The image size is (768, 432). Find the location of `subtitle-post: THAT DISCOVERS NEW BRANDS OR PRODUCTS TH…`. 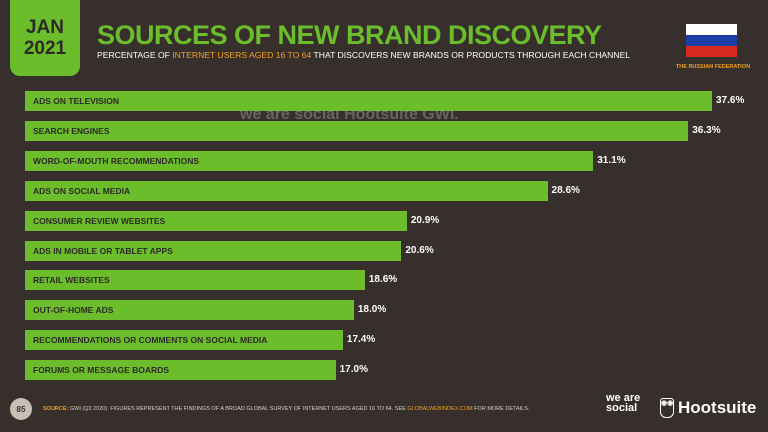

subtitle-post: THAT DISCOVERS NEW BRANDS OR PRODUCTS TH… is located at coordinates (471, 55).